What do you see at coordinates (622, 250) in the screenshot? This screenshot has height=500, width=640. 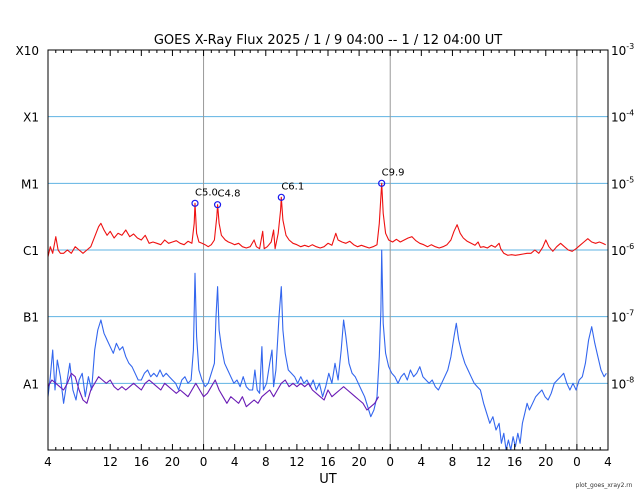 I see `flux-tick-label: 10⁻⁶` at bounding box center [622, 250].